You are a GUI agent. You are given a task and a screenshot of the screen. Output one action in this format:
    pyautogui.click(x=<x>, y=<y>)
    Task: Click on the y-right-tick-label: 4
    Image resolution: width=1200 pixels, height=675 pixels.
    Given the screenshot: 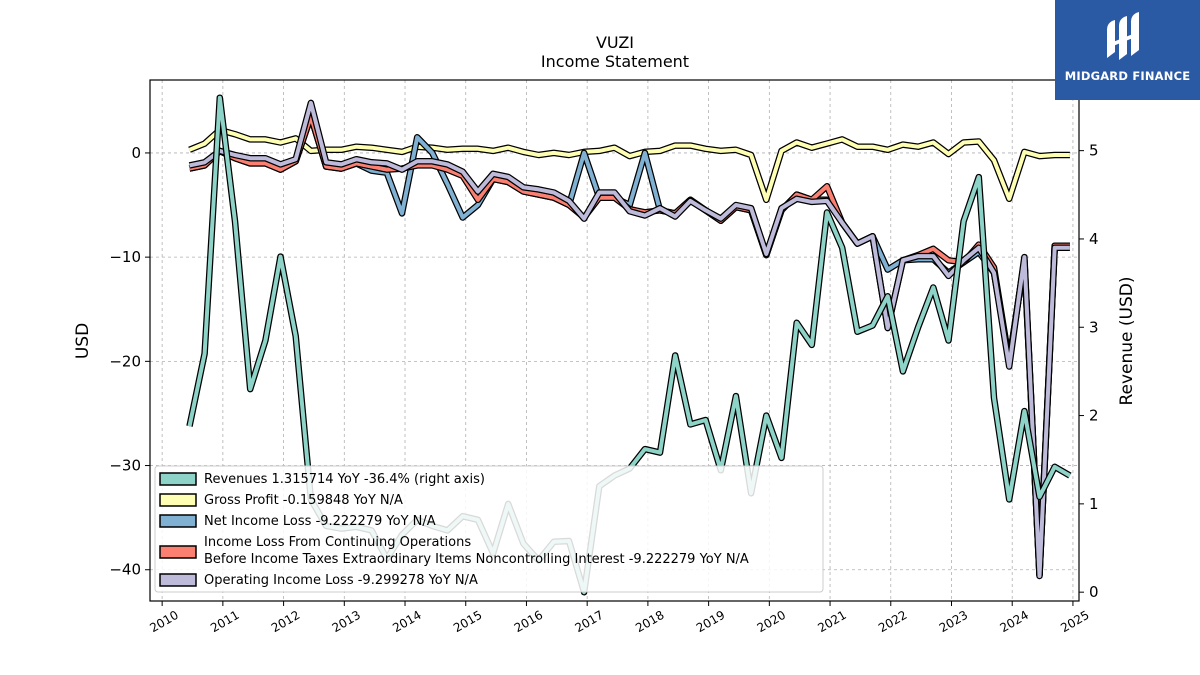 What is the action you would take?
    pyautogui.click(x=1094, y=239)
    